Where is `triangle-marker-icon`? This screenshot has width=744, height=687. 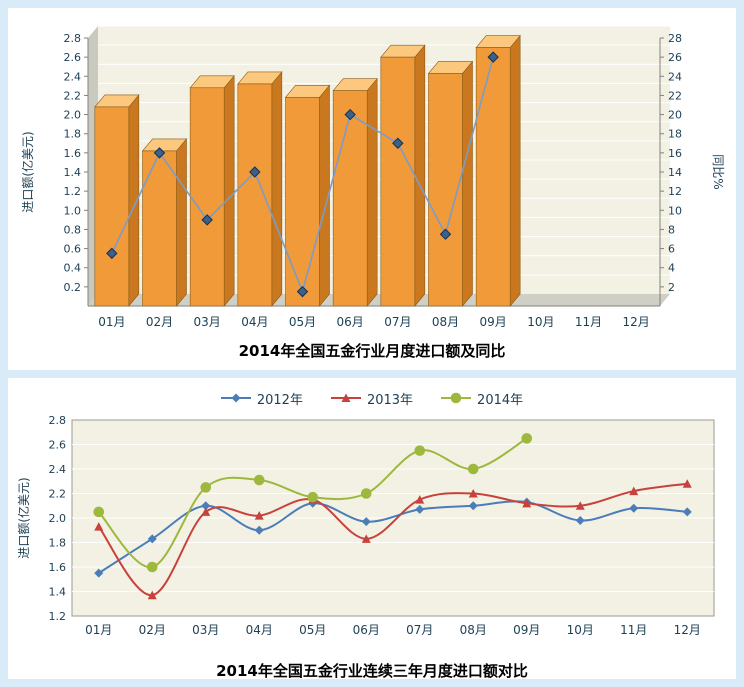 triangle-marker-icon is located at coordinates (345, 398).